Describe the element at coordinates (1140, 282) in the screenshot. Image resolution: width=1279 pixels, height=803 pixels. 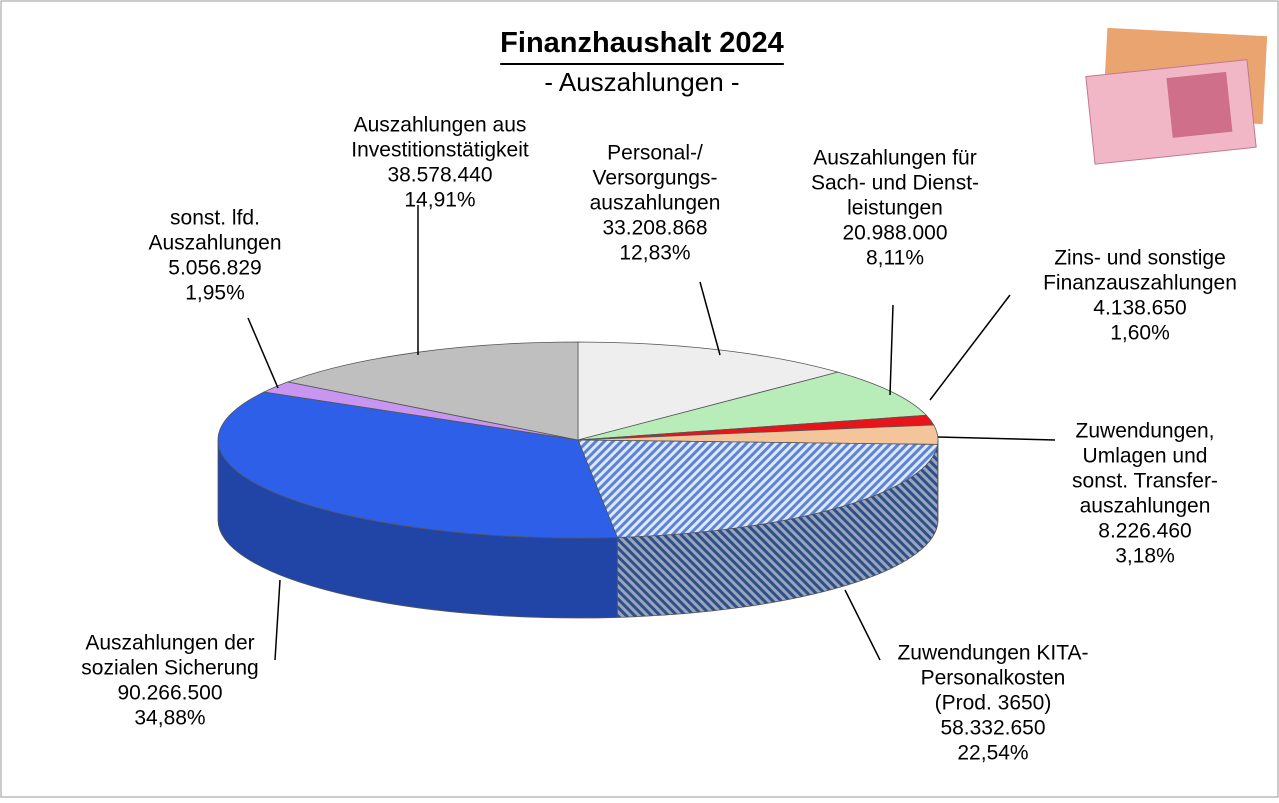
I see `slice-label: Finanzauszahlungen` at that location.